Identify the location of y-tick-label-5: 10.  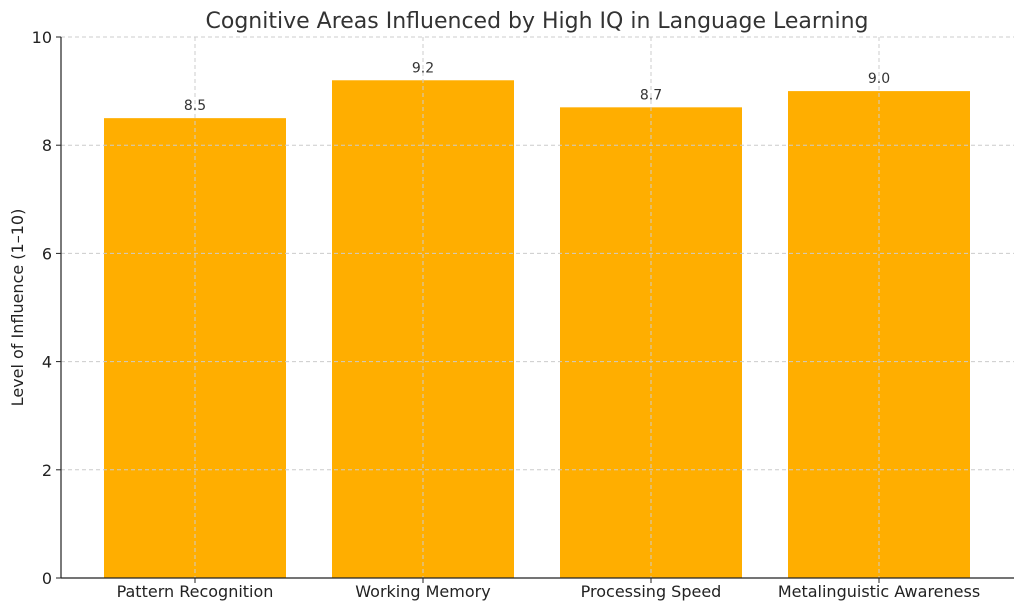
(42, 37).